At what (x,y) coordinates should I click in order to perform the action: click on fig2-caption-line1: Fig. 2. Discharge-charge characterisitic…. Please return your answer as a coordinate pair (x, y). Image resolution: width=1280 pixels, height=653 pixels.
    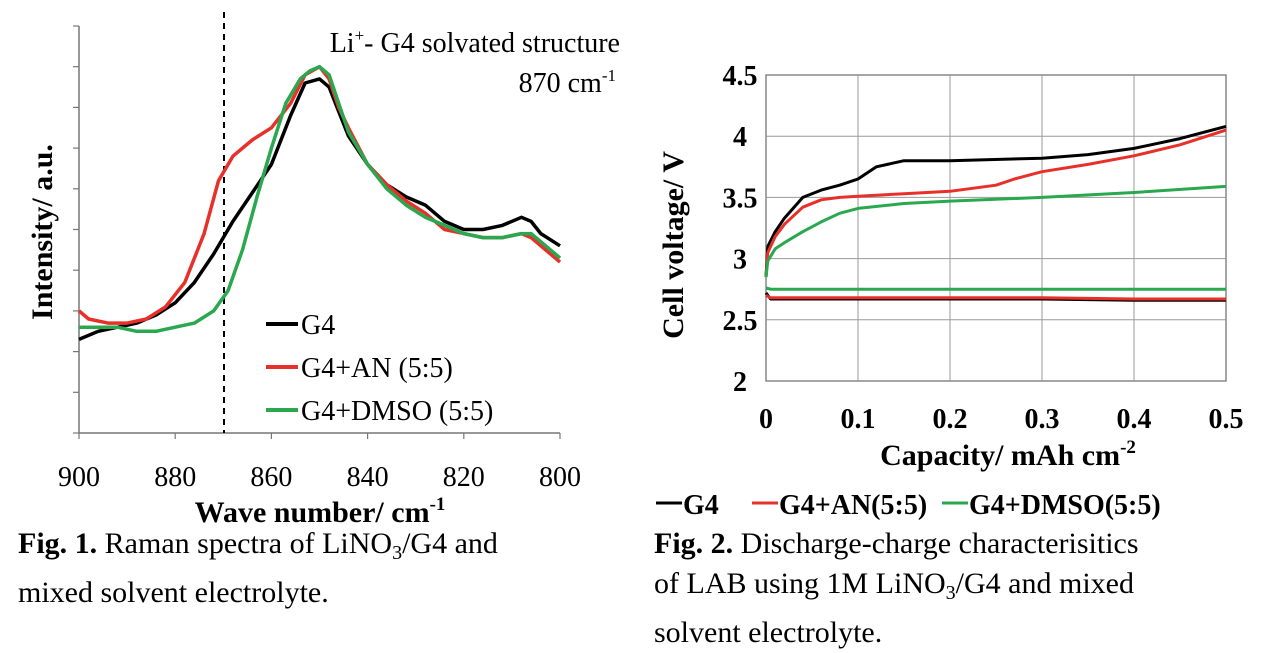
    Looking at the image, I should click on (964, 544).